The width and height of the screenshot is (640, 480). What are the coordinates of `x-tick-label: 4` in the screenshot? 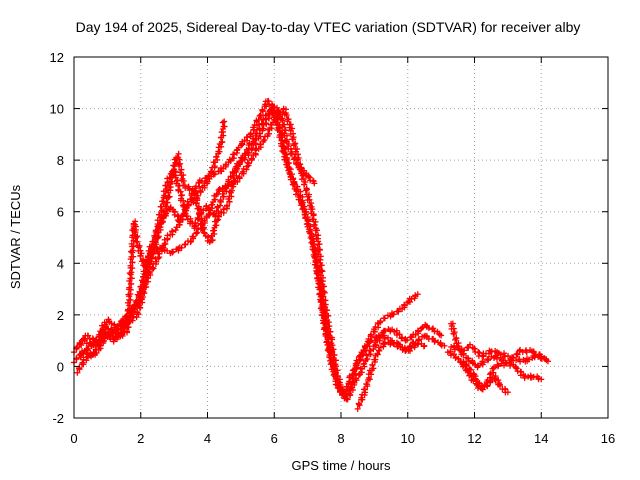 It's located at (207, 438).